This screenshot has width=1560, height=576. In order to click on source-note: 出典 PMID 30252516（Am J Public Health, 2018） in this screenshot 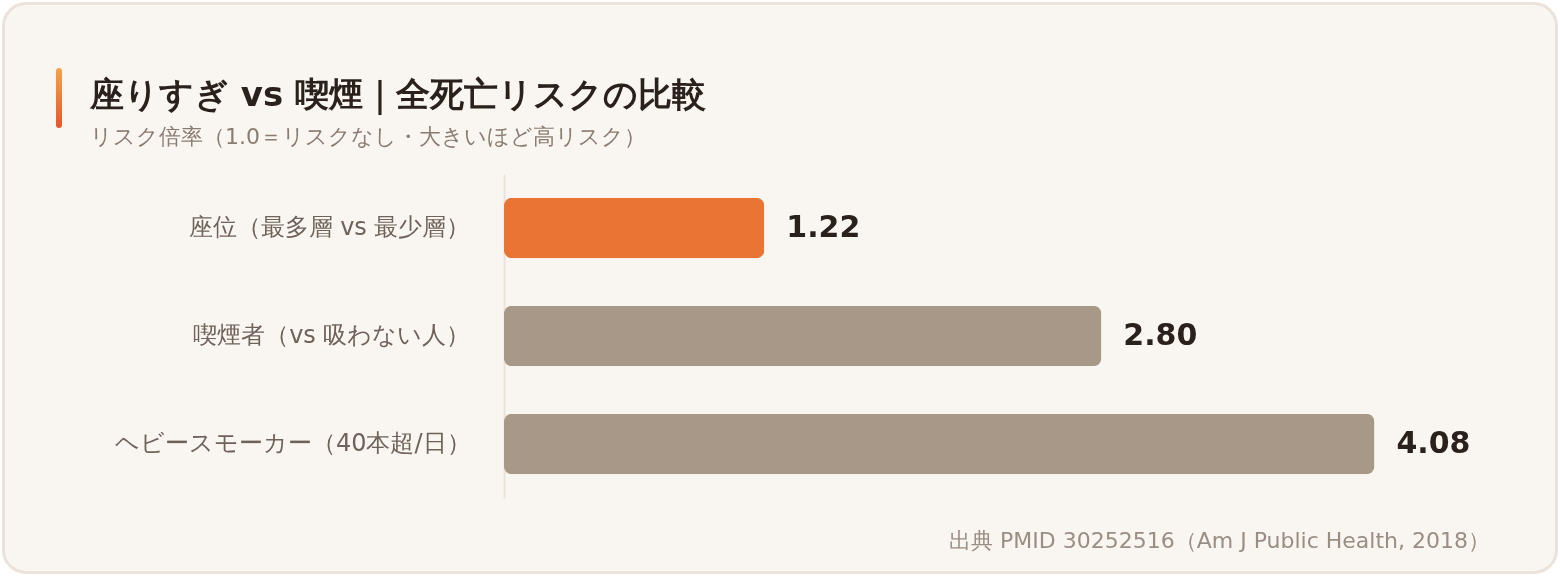, I will do `click(1219, 541)`.